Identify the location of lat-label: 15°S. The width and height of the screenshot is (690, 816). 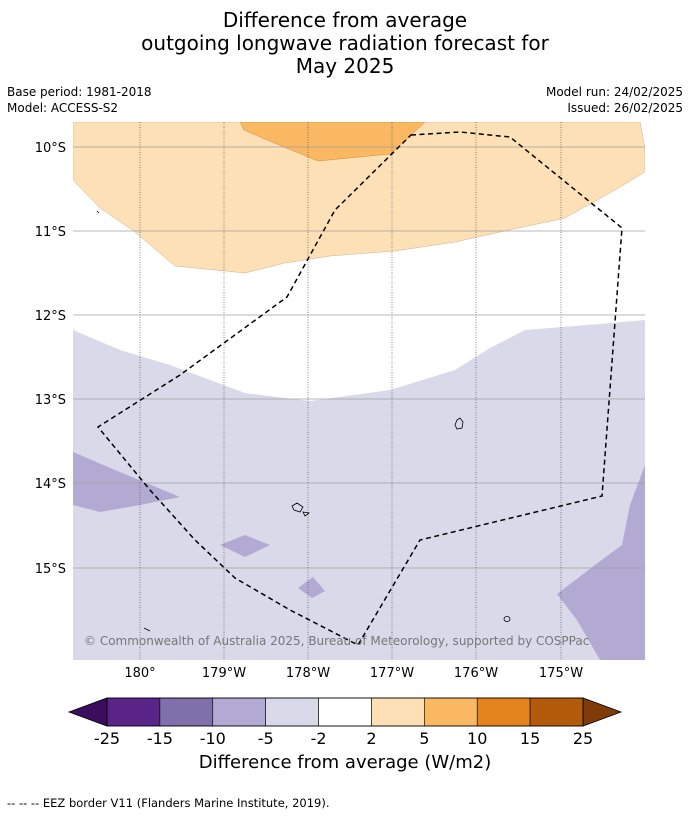
(50, 569).